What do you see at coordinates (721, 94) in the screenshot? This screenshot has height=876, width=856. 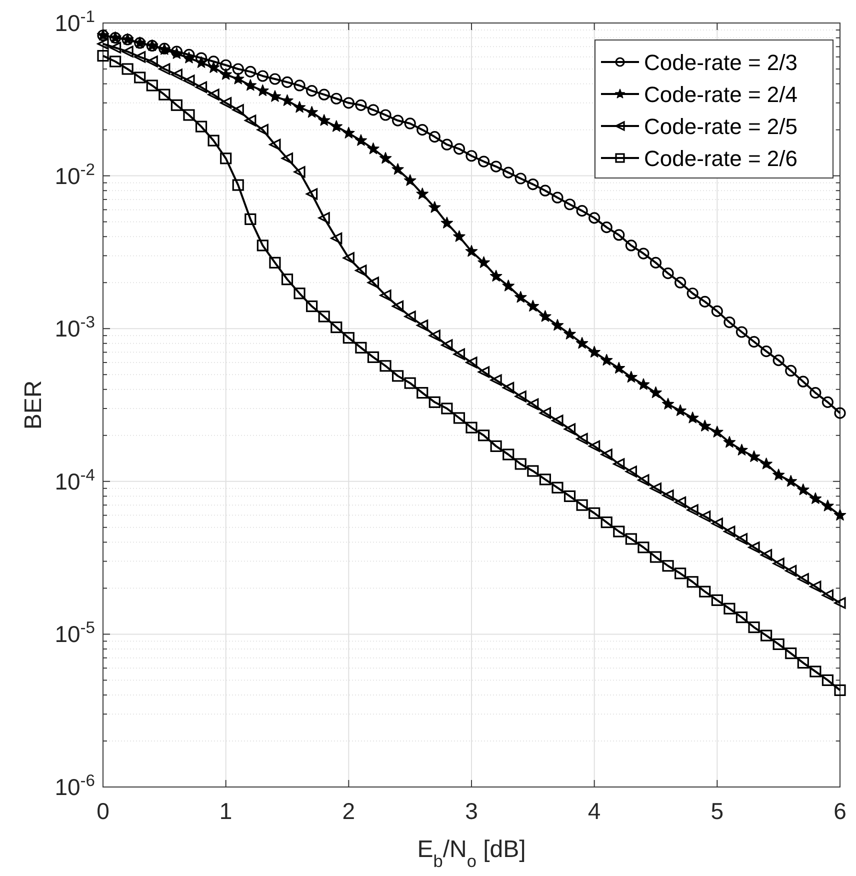 I see `legend-label: Code-rate = 2/4` at bounding box center [721, 94].